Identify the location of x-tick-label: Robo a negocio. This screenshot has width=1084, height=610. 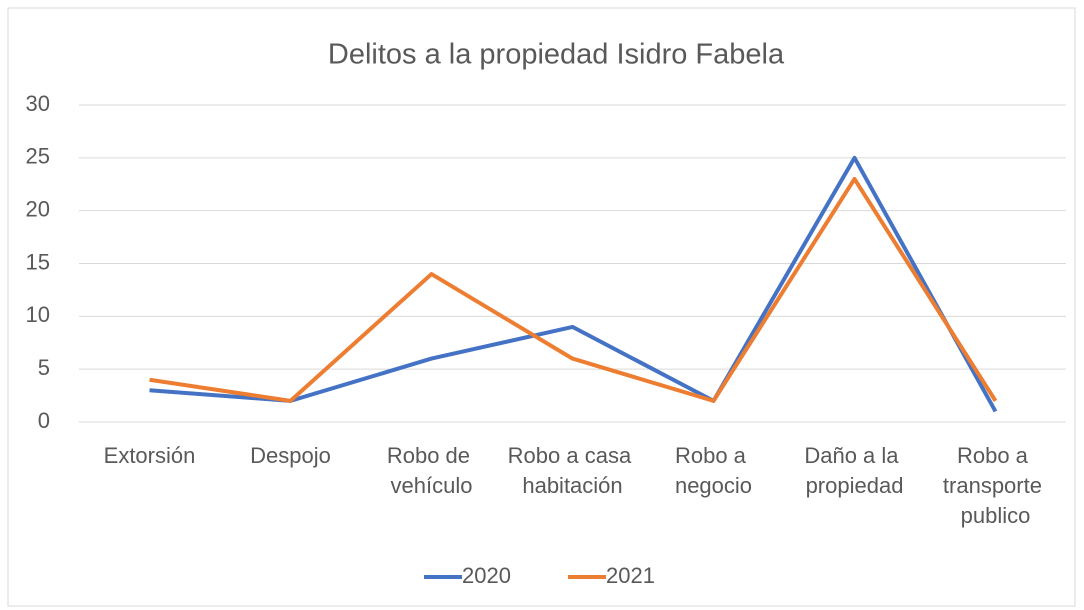
(713, 470).